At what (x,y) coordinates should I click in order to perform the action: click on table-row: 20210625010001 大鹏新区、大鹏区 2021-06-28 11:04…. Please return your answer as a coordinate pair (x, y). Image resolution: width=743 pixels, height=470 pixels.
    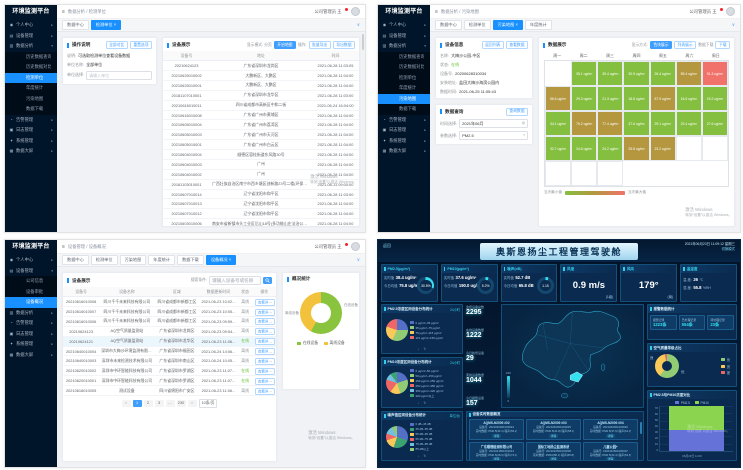
    Looking at the image, I should click on (261, 85).